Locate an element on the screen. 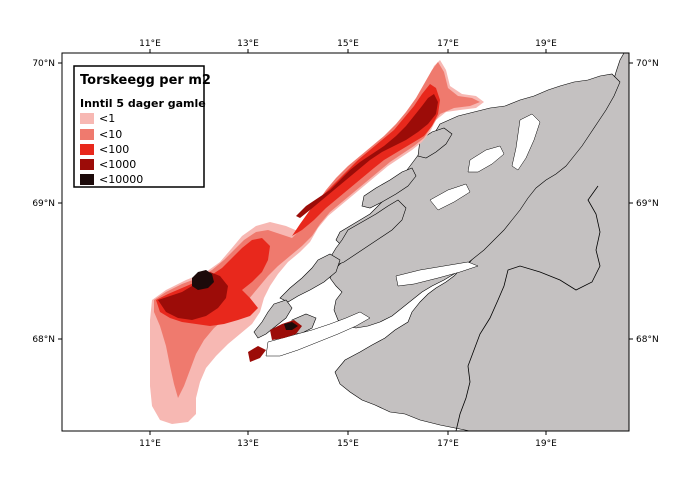 The image size is (689, 488). legend-label-lt10: <10 is located at coordinates (110, 134).